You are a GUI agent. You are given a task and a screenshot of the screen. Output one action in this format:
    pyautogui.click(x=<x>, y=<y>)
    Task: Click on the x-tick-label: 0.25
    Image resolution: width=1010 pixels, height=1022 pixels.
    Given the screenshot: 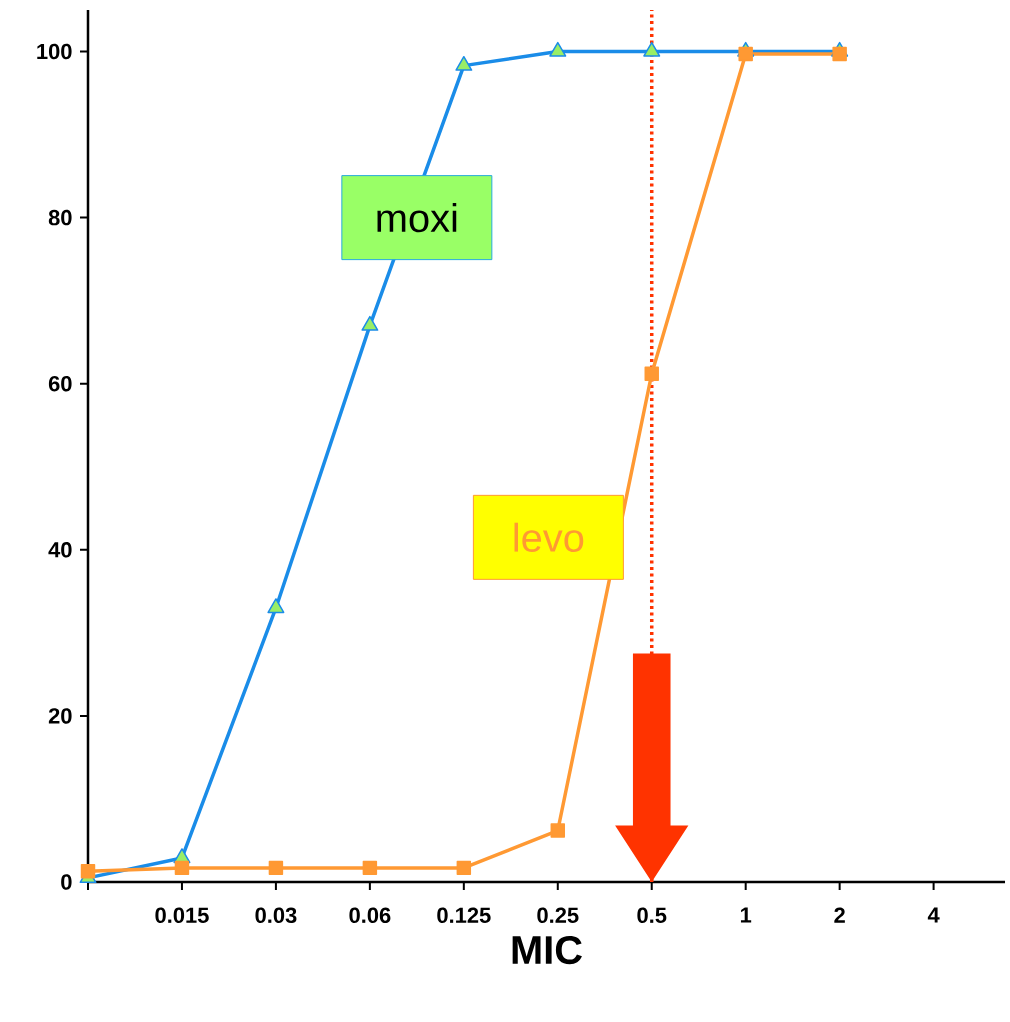 What is the action you would take?
    pyautogui.click(x=558, y=915)
    